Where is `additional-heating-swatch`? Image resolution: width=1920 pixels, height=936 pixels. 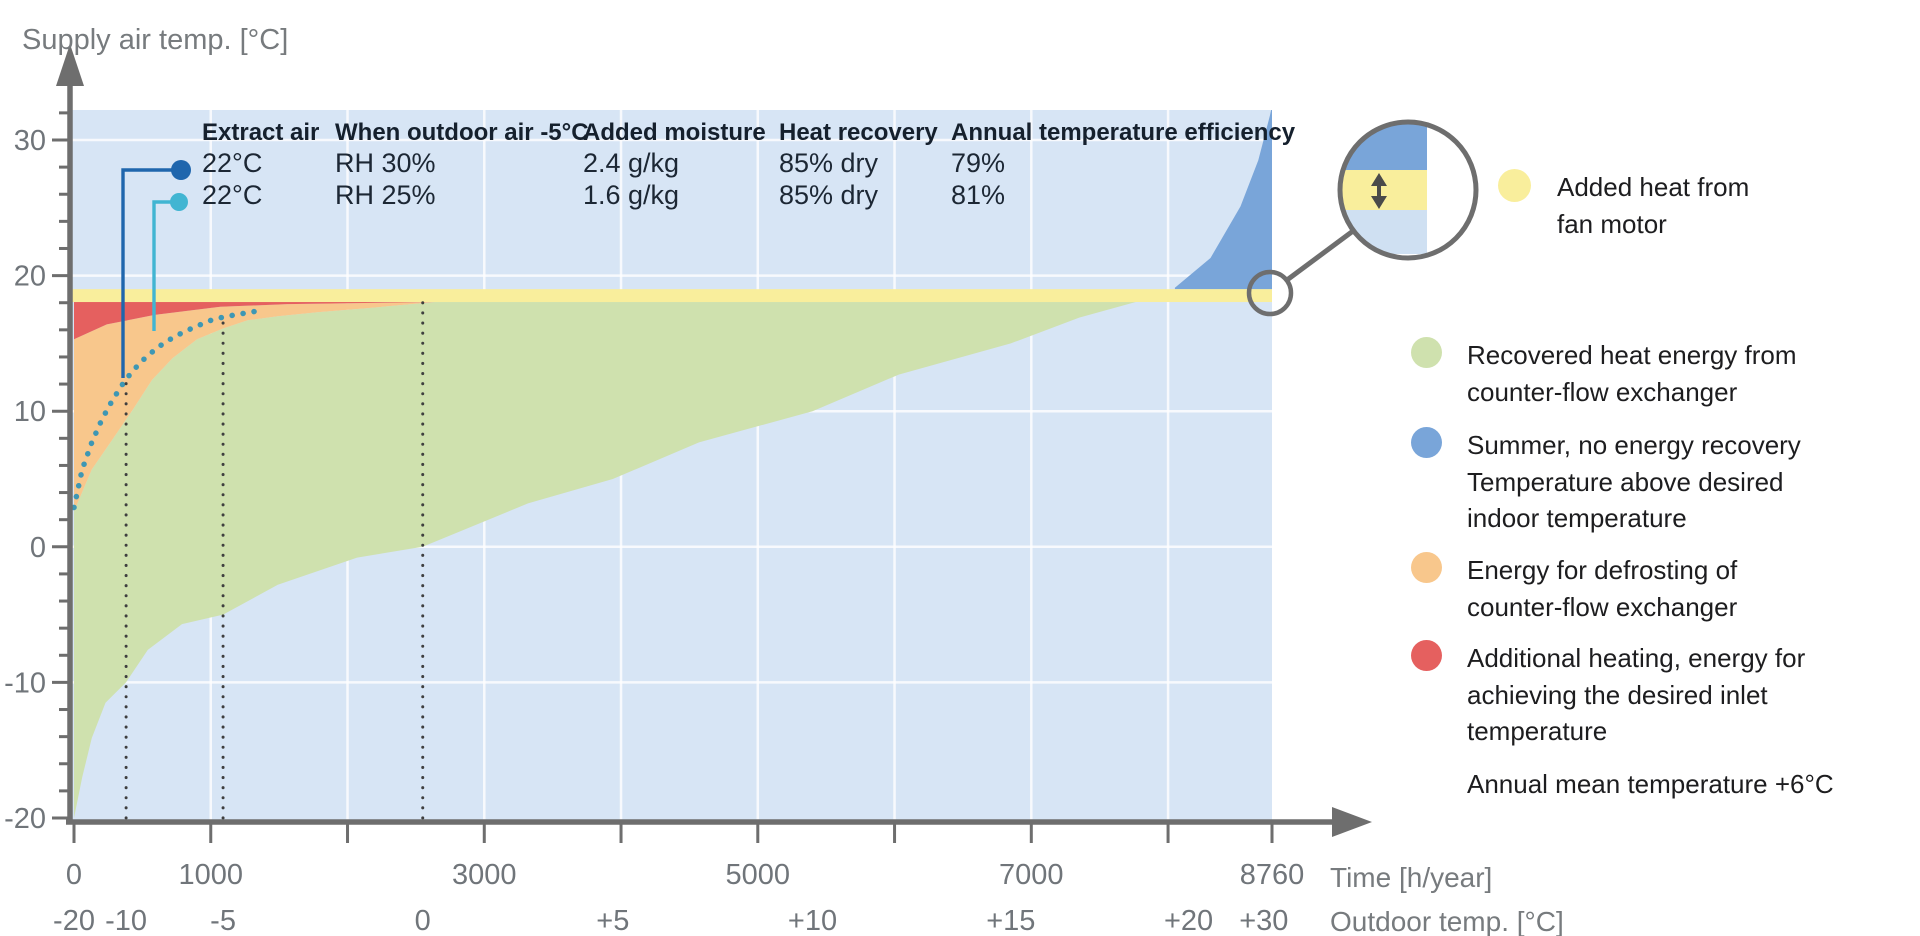 additional-heating-swatch is located at coordinates (1426, 655).